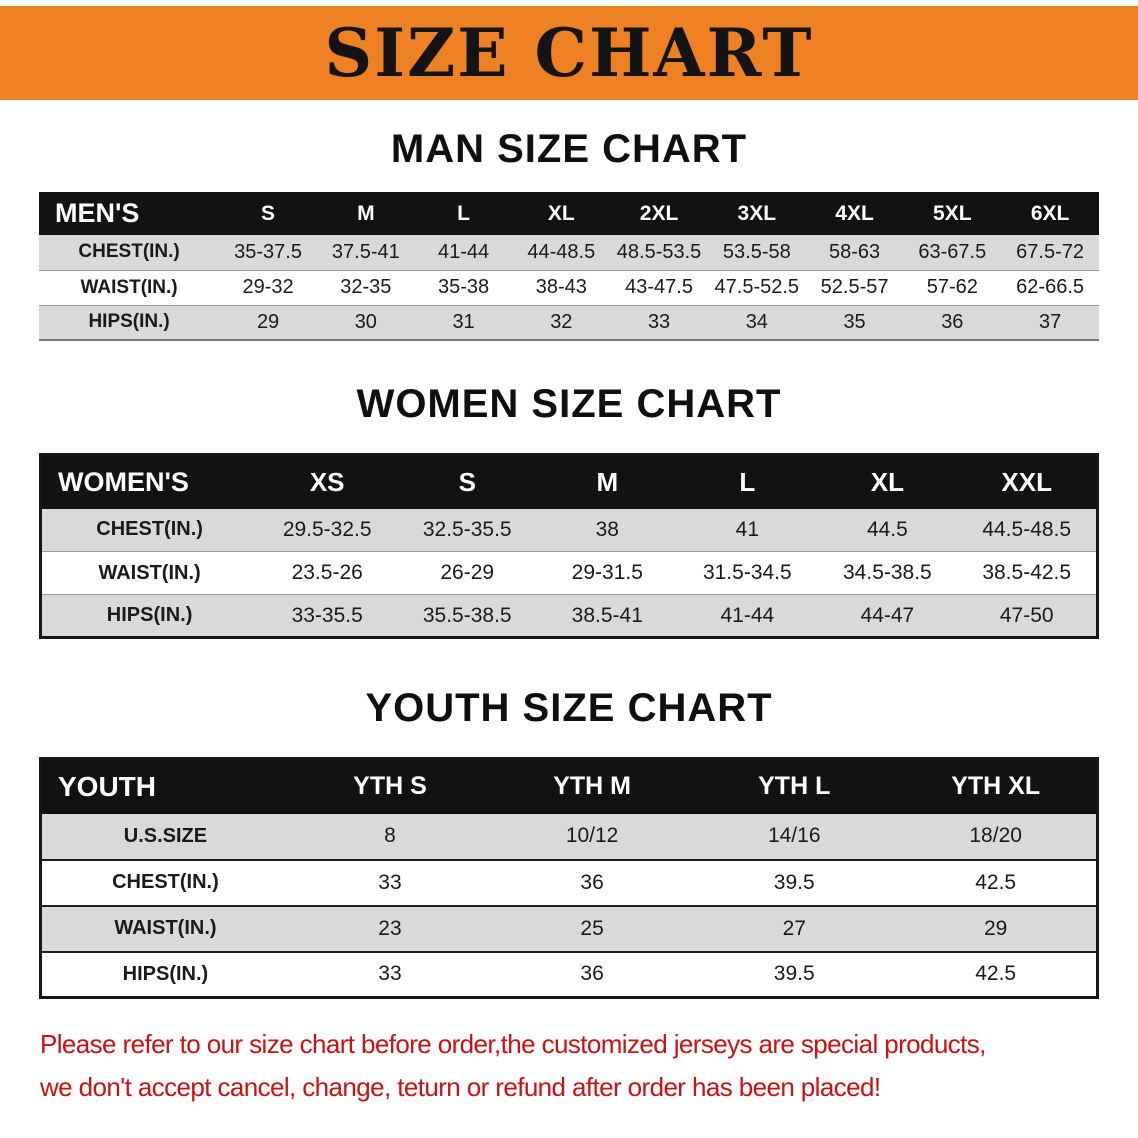 The image size is (1138, 1138). I want to click on youth-col-s: YTH S, so click(390, 786).